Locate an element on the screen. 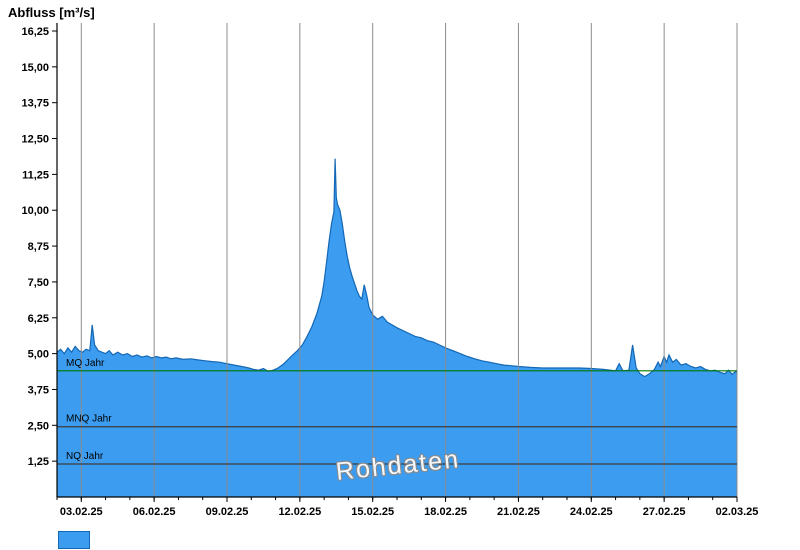 The image size is (800, 550). legend-swatch is located at coordinates (74, 540).